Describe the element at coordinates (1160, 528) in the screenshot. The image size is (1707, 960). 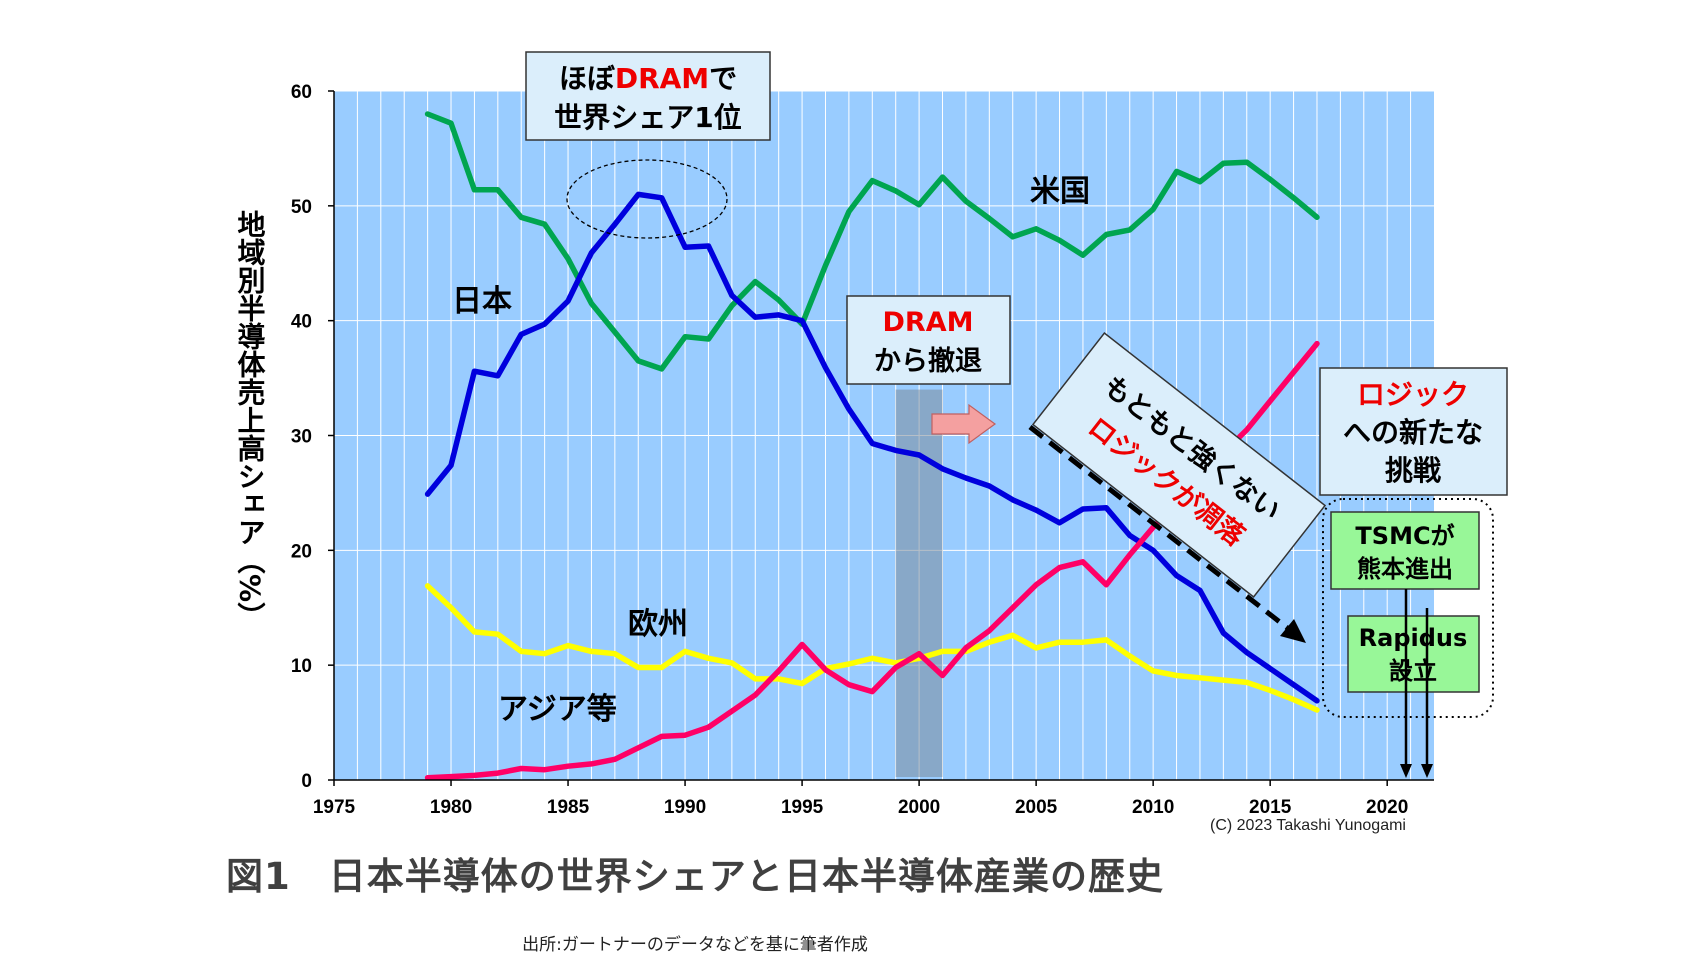
I see `dashed-arrow` at that location.